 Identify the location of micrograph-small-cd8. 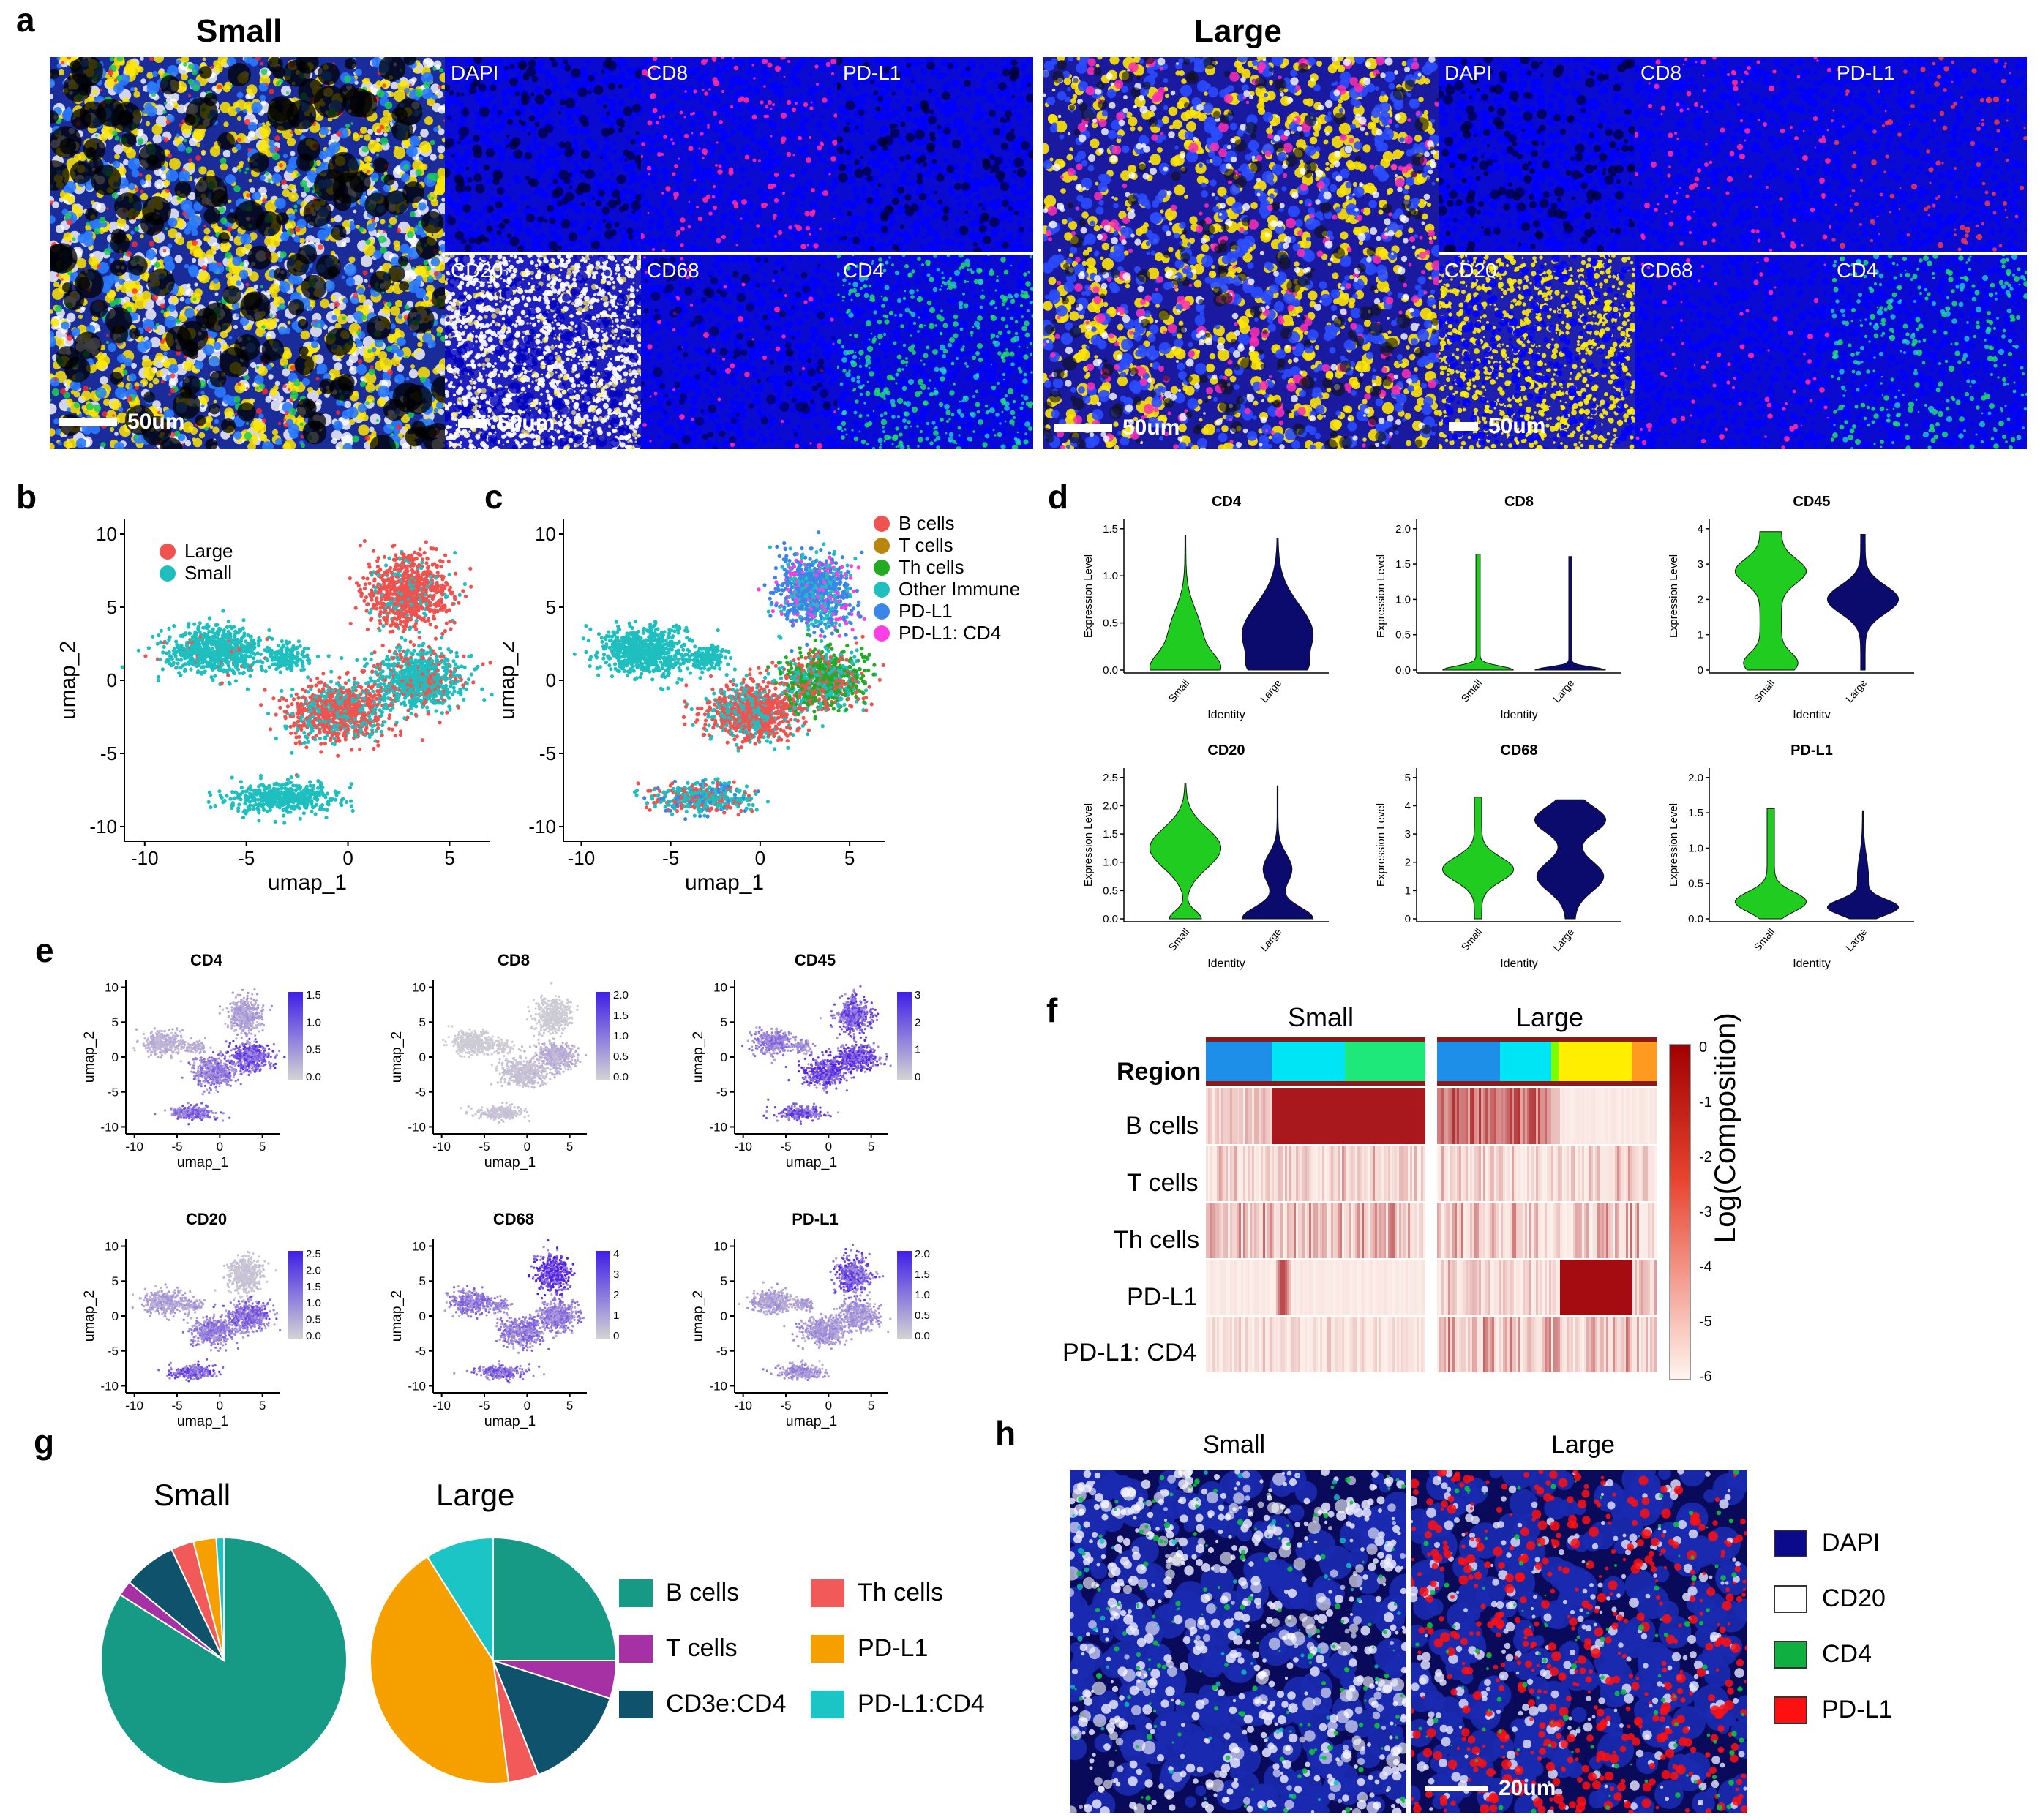
(739, 154).